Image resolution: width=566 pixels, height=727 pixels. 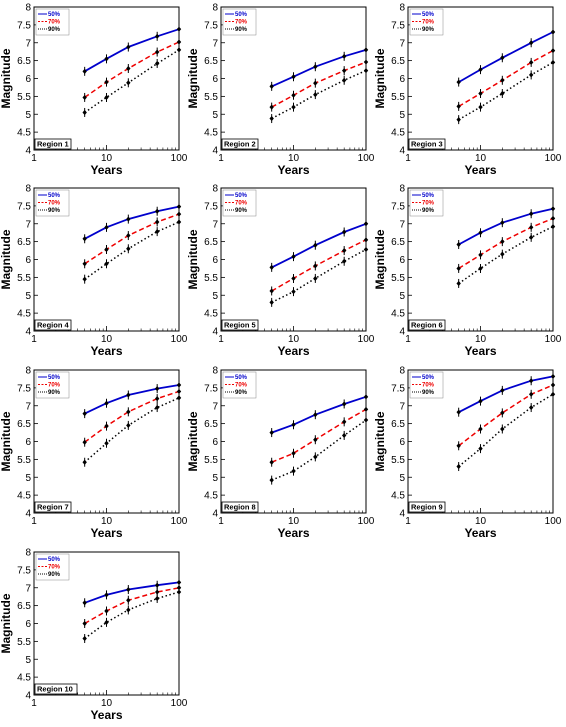 I want to click on region-label: Region 1, so click(x=53, y=144).